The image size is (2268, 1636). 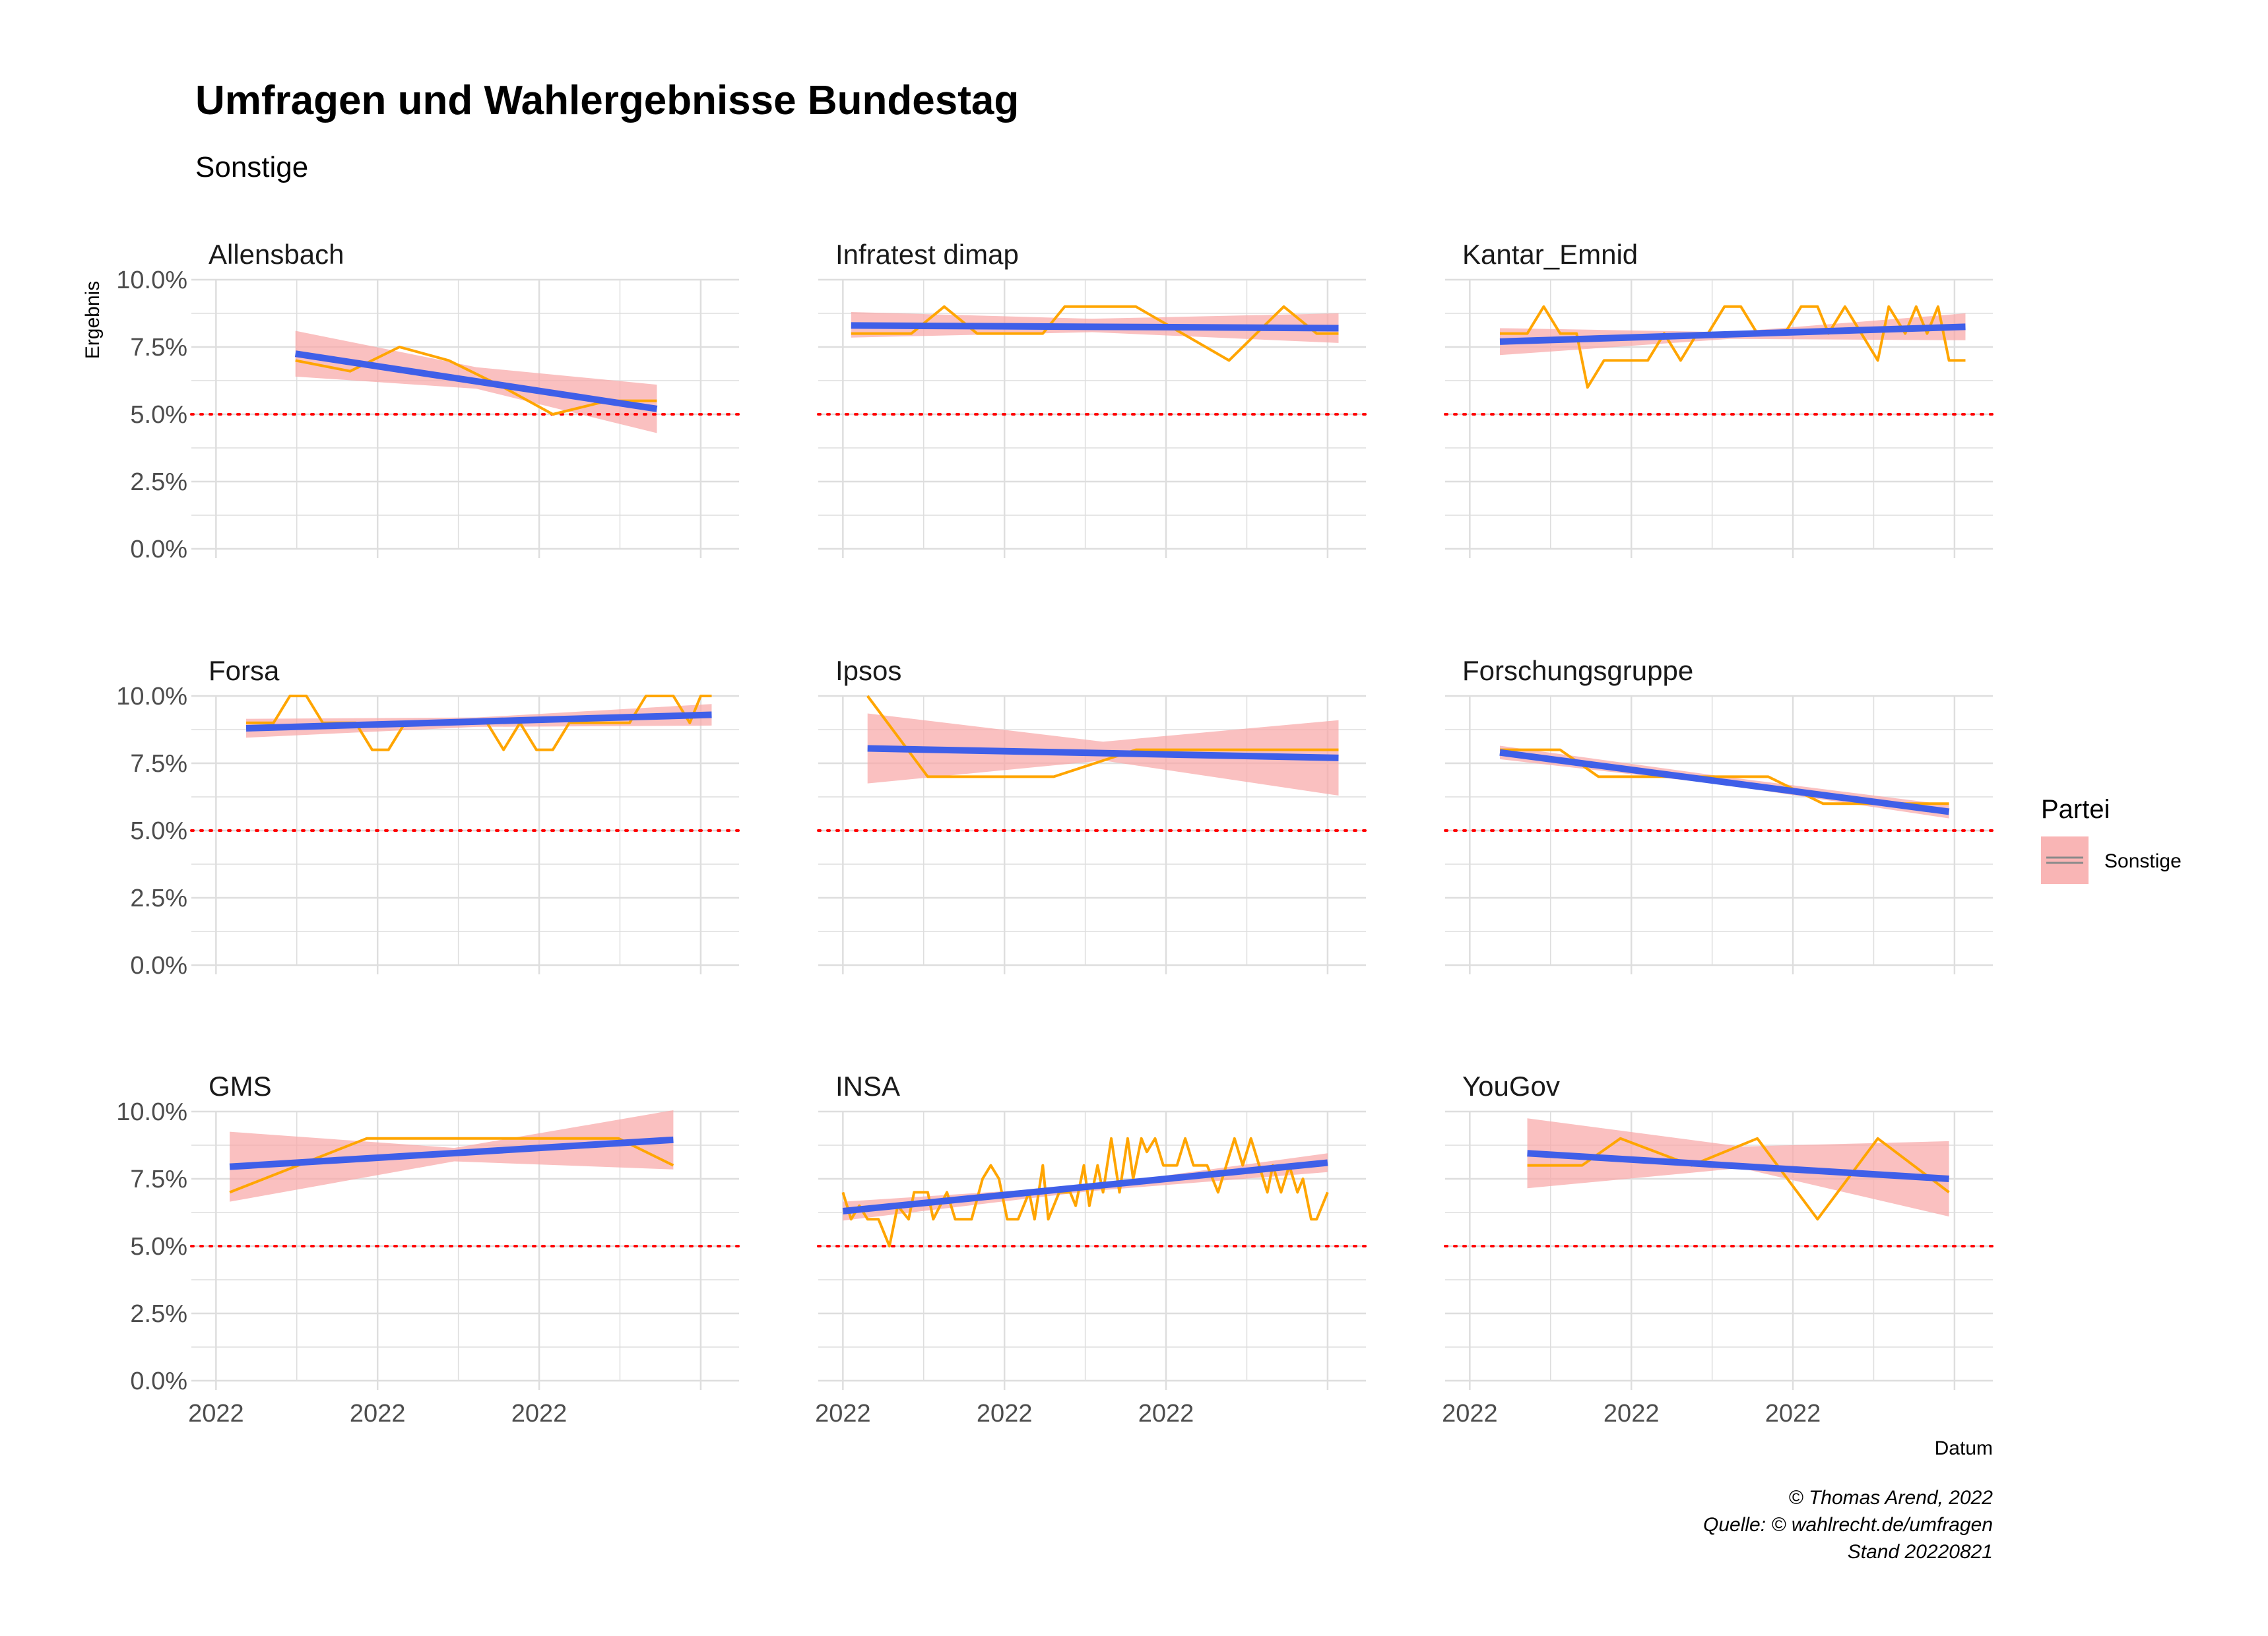 I want to click on panel-kantar-emnid: Kantar_Emnid, so click(x=1719, y=399).